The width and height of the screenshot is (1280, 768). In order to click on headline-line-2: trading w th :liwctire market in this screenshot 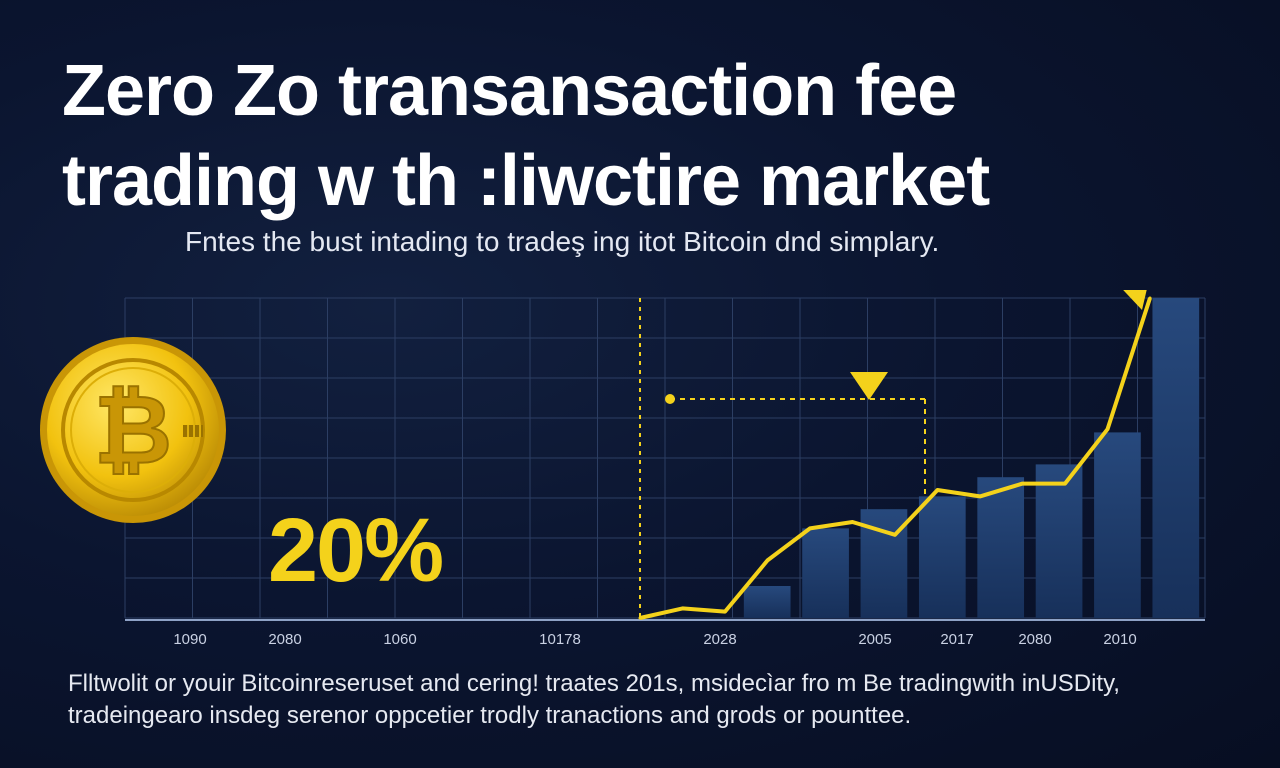, I will do `click(526, 181)`.